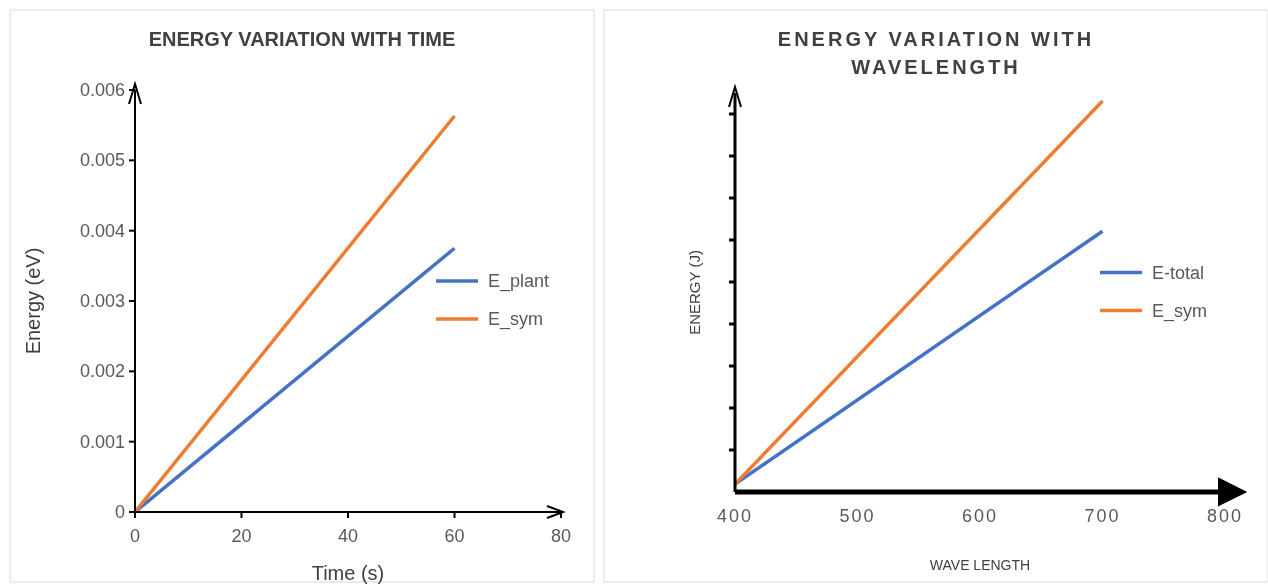  What do you see at coordinates (454, 536) in the screenshot?
I see `x-tick-label: 60` at bounding box center [454, 536].